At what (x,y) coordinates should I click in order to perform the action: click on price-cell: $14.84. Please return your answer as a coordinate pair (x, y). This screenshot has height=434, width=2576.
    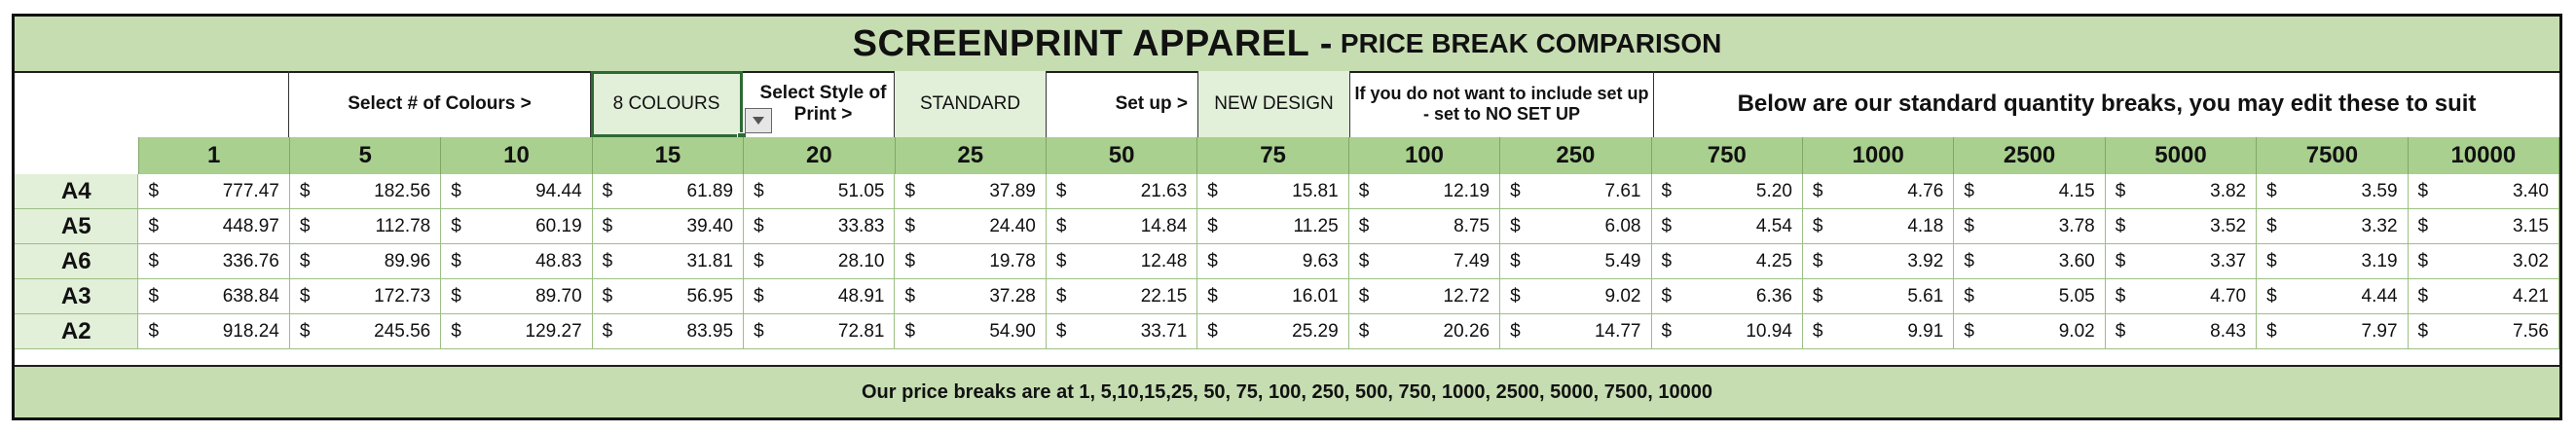
    Looking at the image, I should click on (1122, 226).